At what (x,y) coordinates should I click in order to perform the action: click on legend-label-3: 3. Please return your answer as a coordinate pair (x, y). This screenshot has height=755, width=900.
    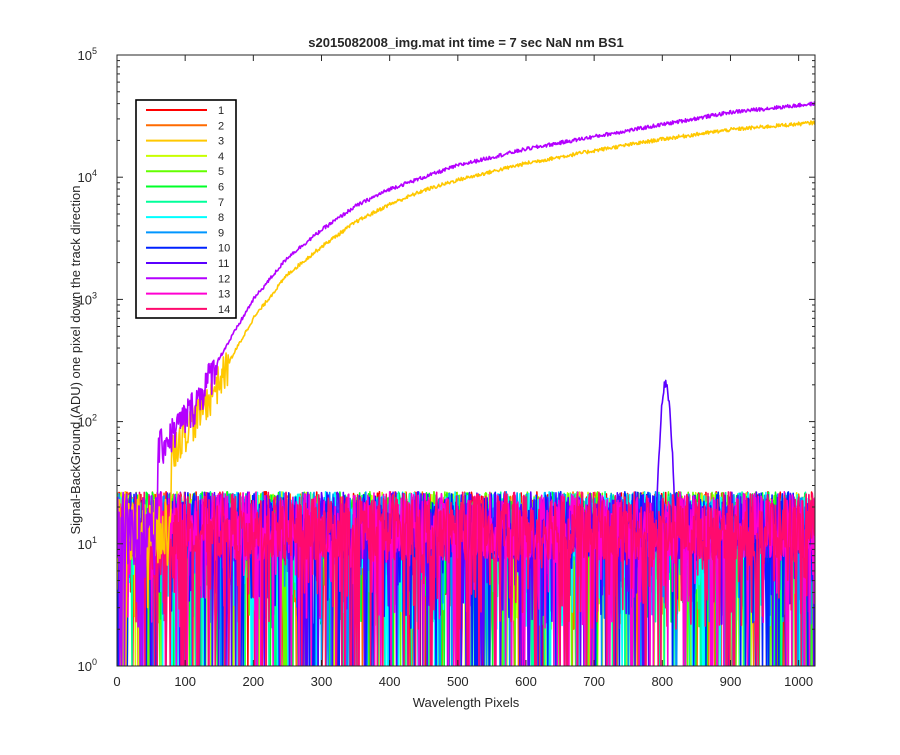
    Looking at the image, I should click on (221, 142).